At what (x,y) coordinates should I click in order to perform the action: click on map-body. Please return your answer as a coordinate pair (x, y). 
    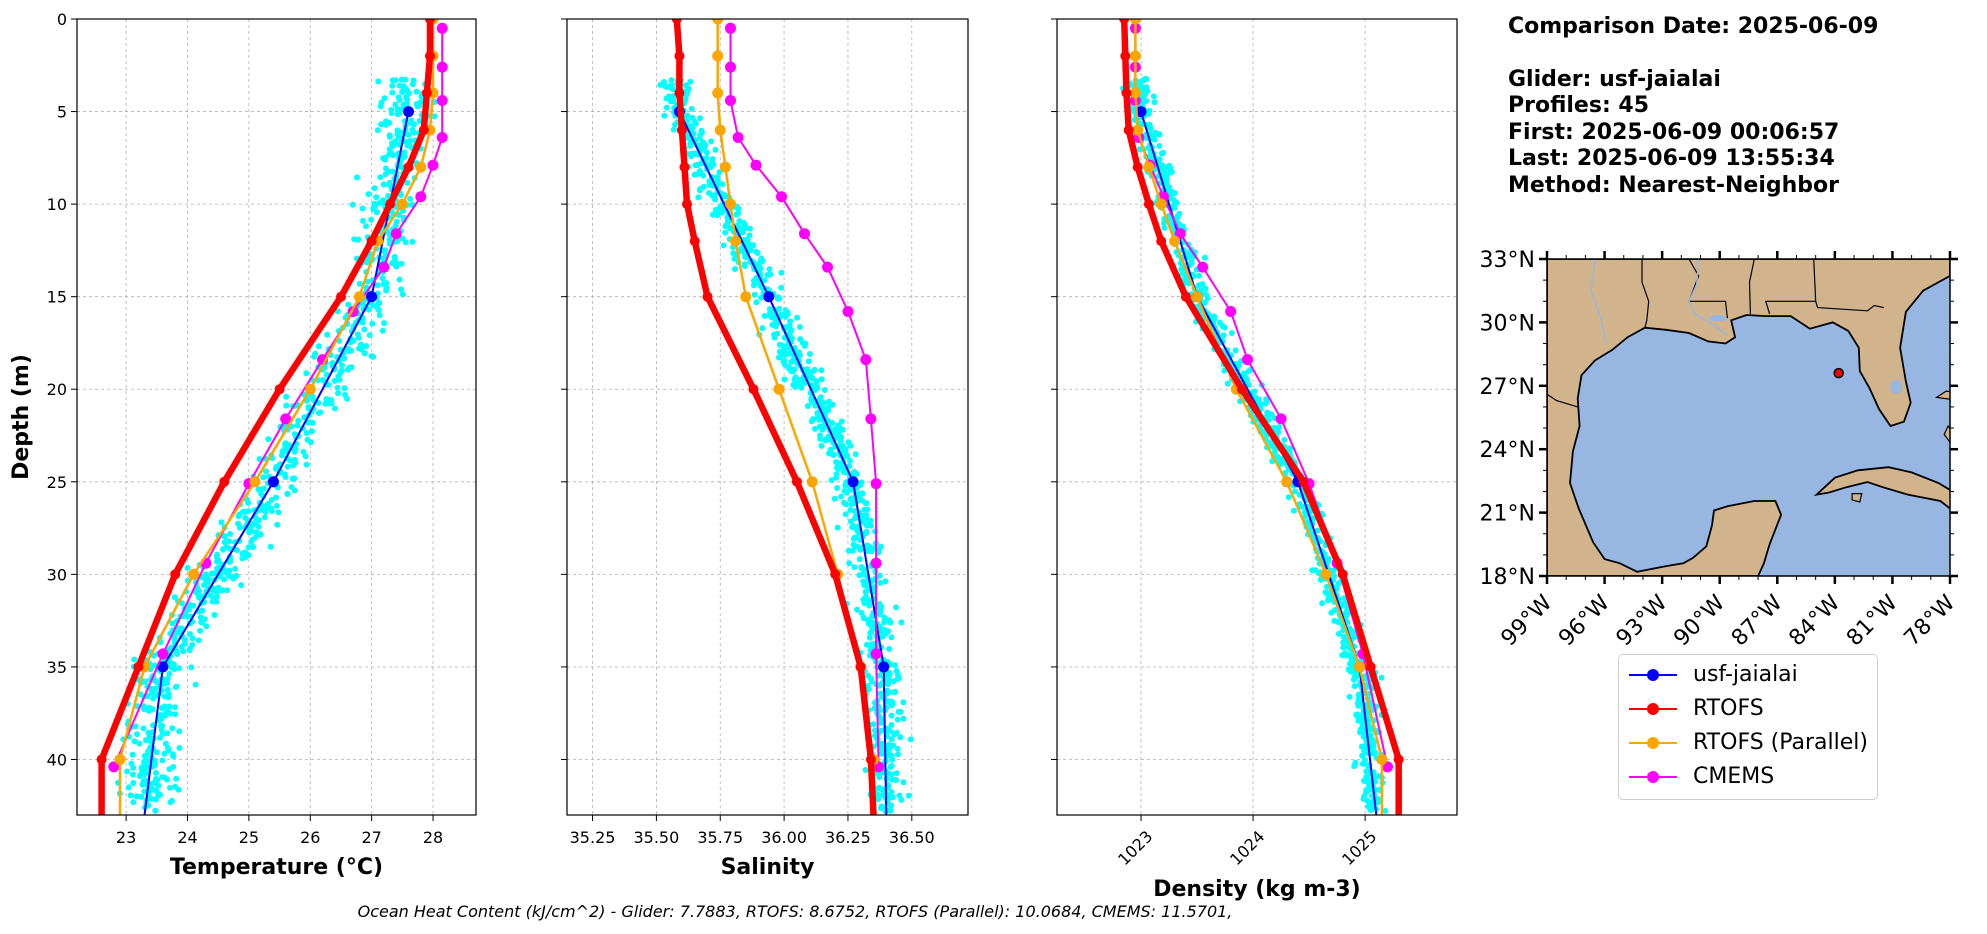
    Looking at the image, I should click on (1748, 417).